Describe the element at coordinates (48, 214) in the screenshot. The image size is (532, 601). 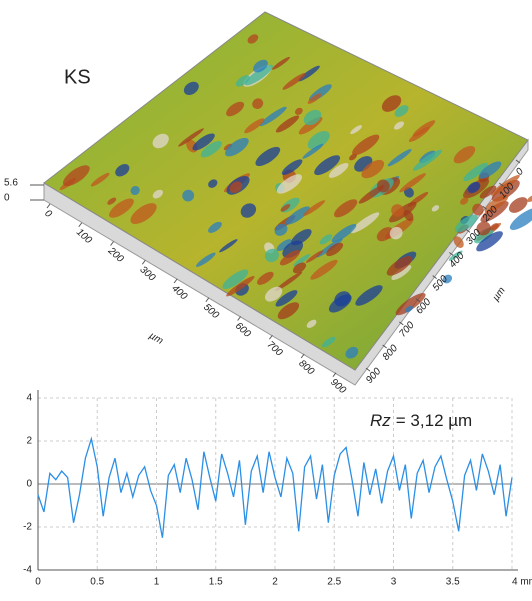
I see `x-tick-label: 0` at that location.